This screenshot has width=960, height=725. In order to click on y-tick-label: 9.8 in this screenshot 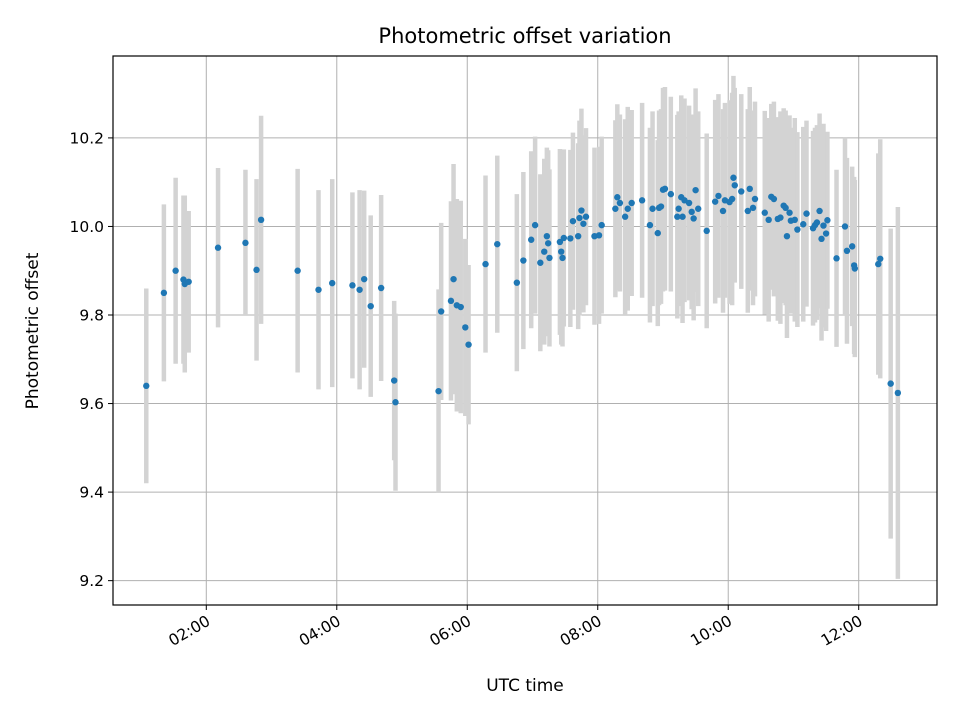, I will do `click(91, 316)`.